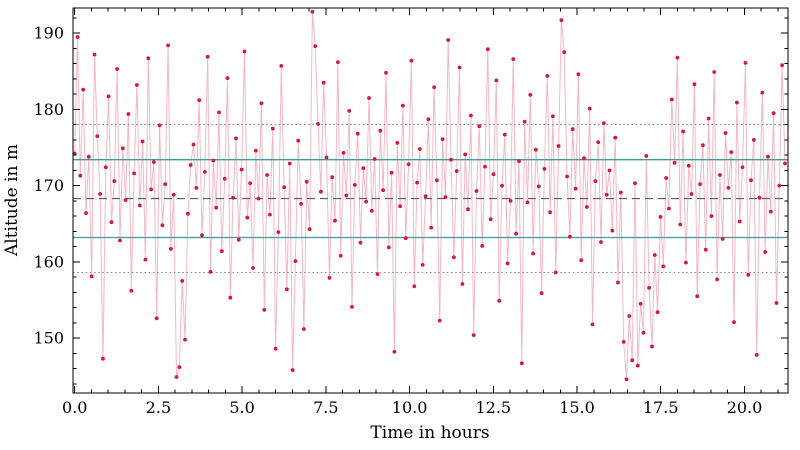  What do you see at coordinates (48, 338) in the screenshot?
I see `y-tick-label: 150` at bounding box center [48, 338].